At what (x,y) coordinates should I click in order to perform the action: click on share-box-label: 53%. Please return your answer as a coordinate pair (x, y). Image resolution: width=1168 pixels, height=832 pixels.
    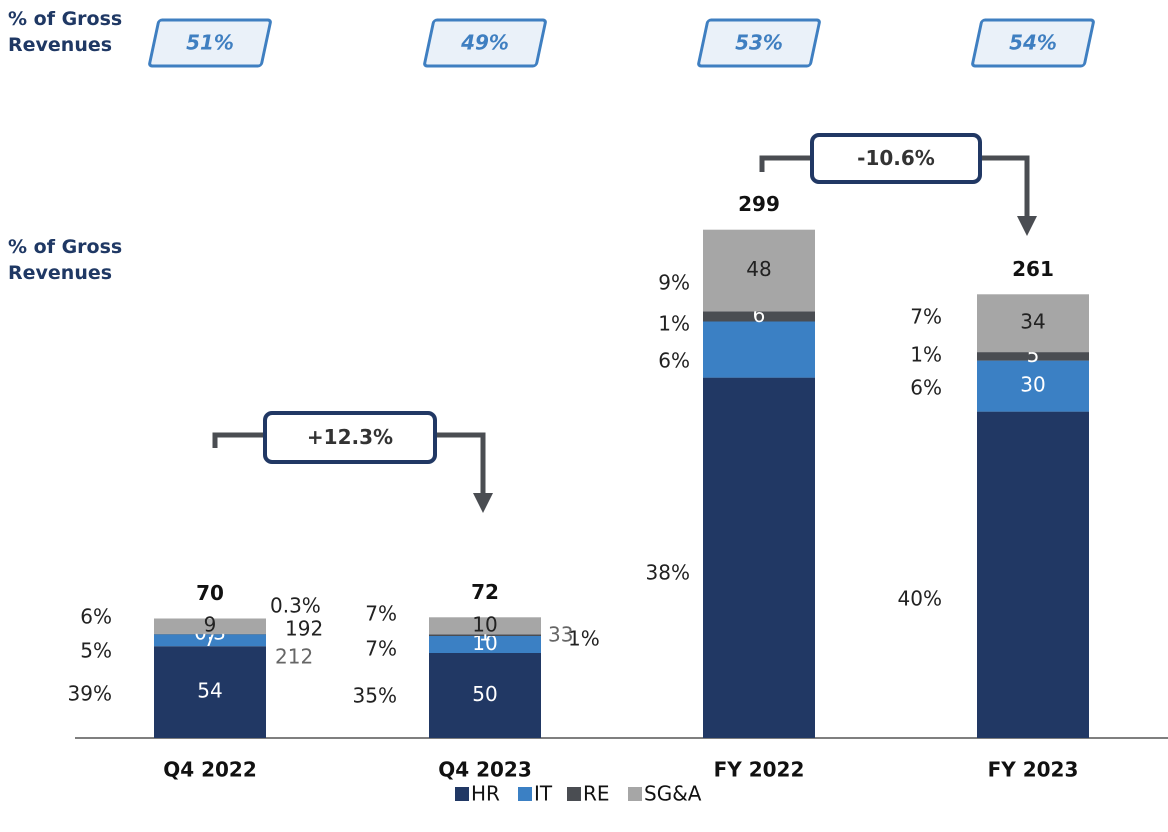
    Looking at the image, I should click on (759, 43).